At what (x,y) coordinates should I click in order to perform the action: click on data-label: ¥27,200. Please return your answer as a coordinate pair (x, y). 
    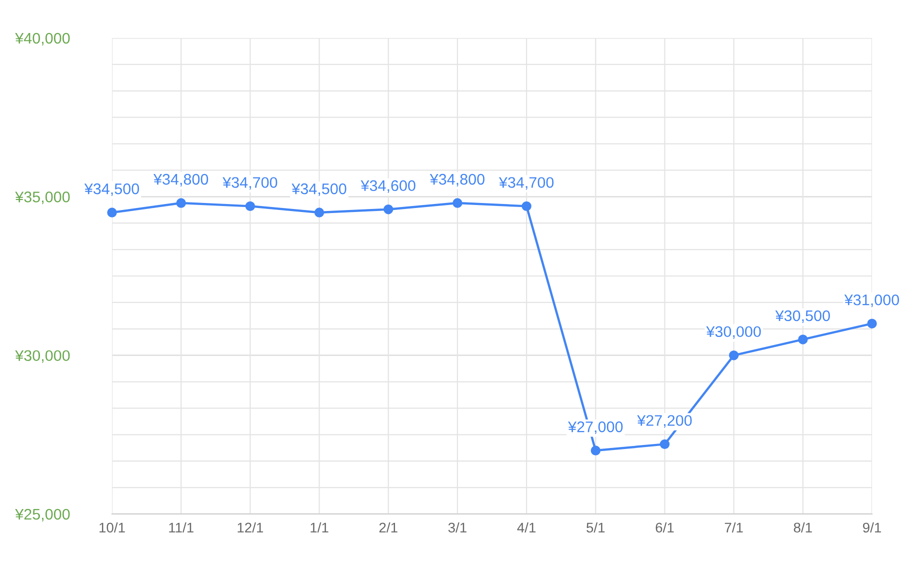
    Looking at the image, I should click on (664, 421).